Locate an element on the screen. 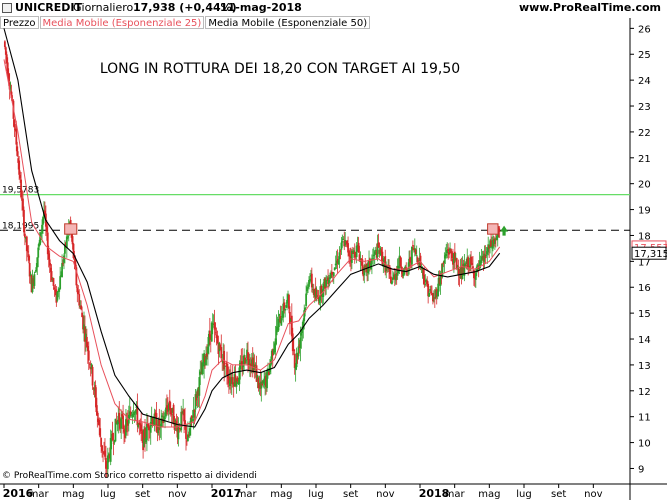 The height and width of the screenshot is (500, 667). x-tick-label: mag is located at coordinates (281, 494).